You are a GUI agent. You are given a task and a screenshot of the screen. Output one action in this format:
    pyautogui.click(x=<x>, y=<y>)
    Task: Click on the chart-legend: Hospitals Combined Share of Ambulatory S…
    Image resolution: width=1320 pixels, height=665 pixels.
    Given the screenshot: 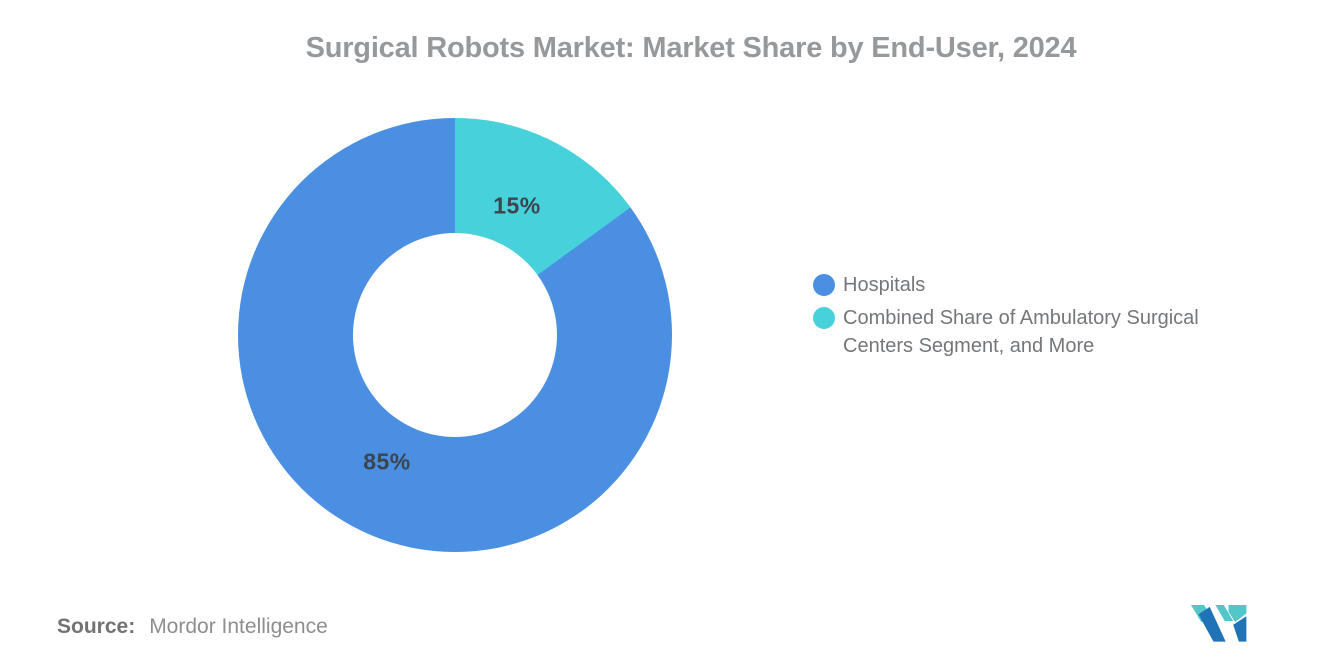 What is the action you would take?
    pyautogui.click(x=1030, y=315)
    